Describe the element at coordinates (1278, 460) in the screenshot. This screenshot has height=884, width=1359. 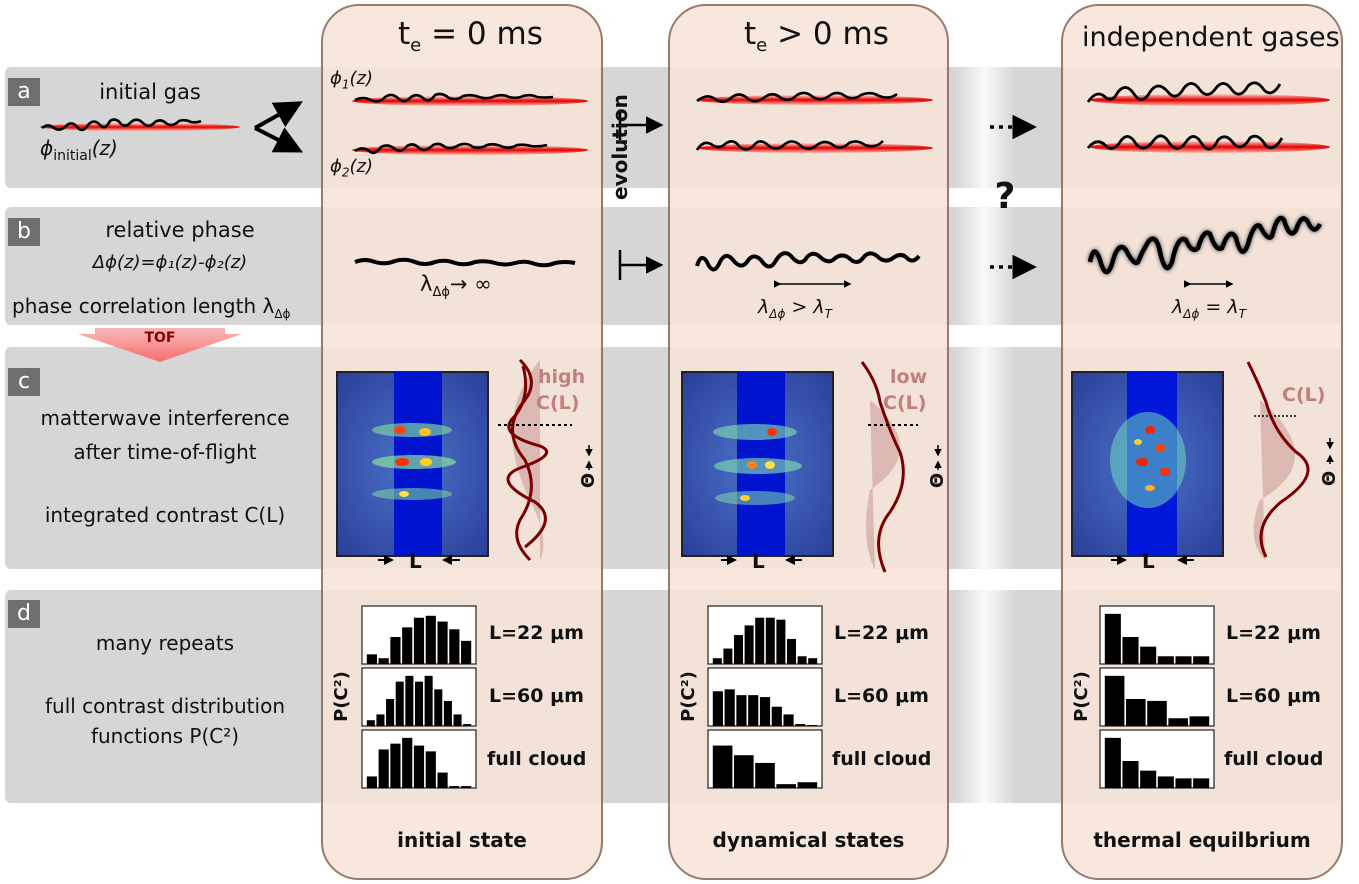
I see `col3-profile-curve` at that location.